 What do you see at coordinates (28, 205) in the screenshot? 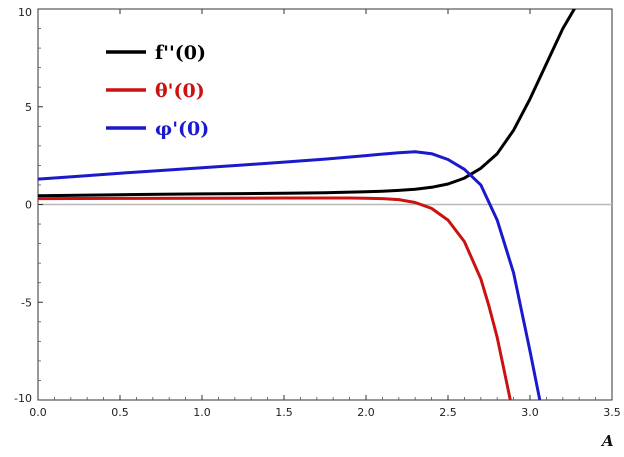
I see `y-tick-label: 0` at bounding box center [28, 205].